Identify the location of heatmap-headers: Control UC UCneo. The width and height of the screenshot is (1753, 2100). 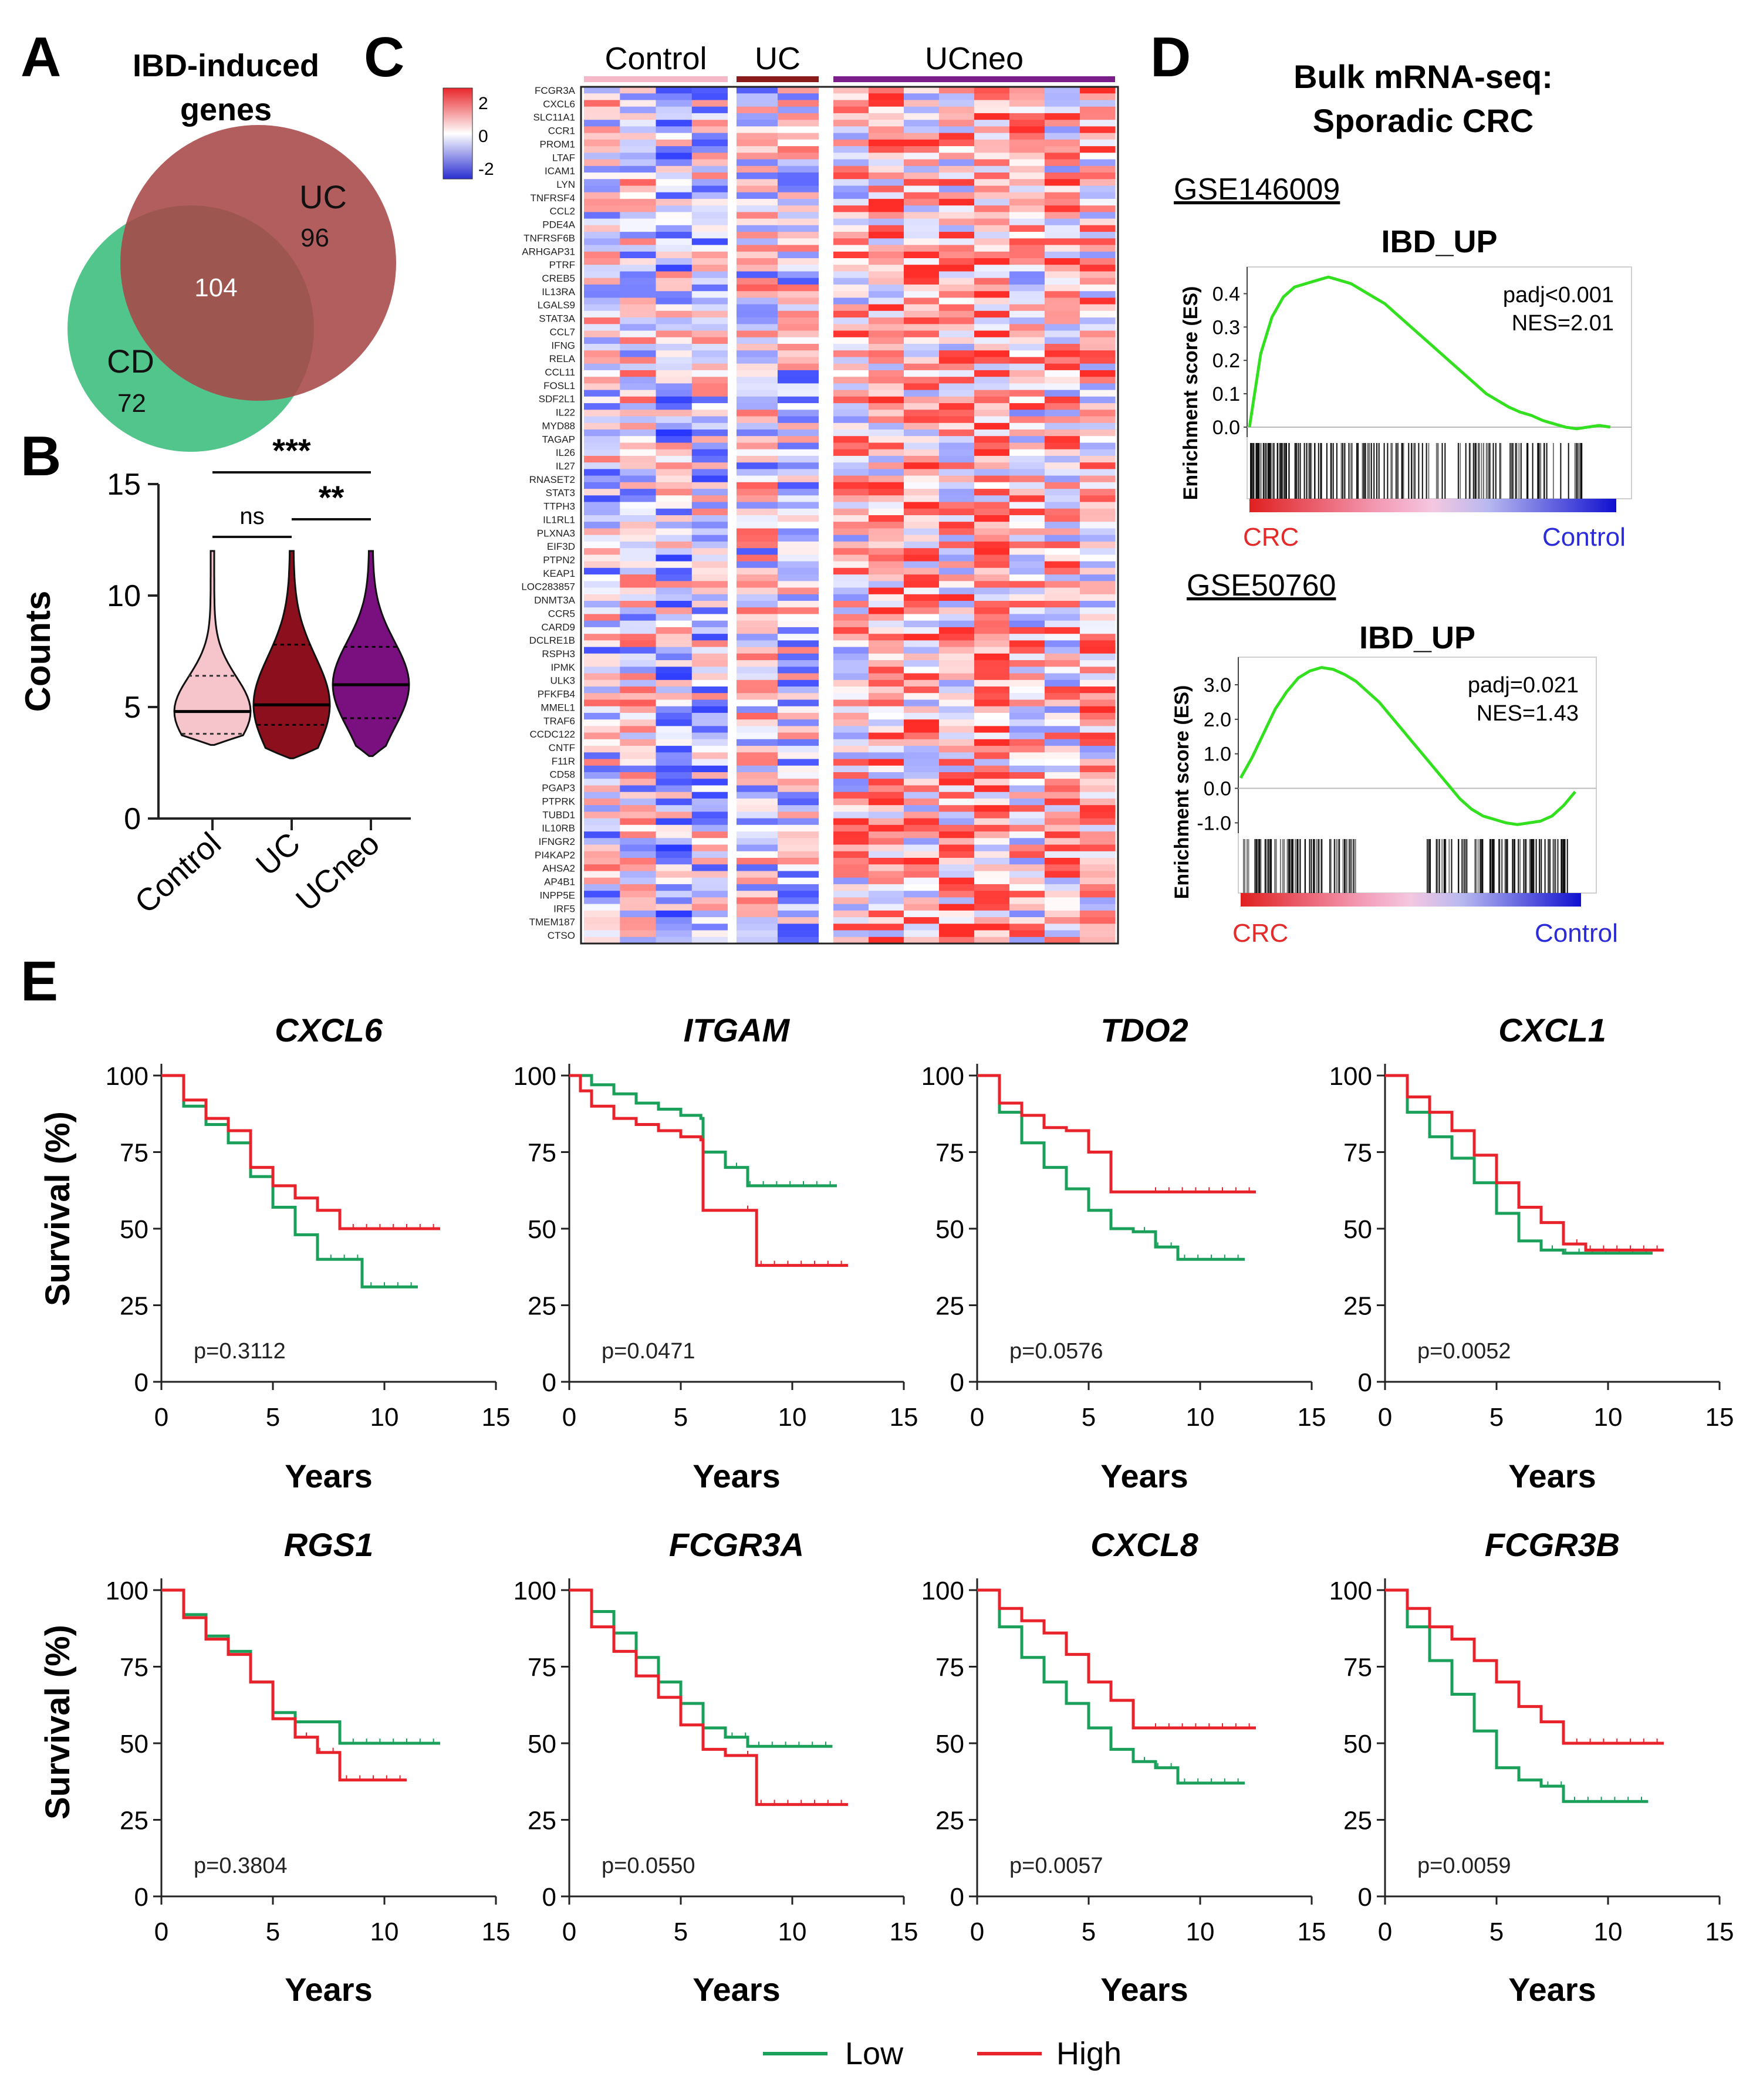
(849, 61).